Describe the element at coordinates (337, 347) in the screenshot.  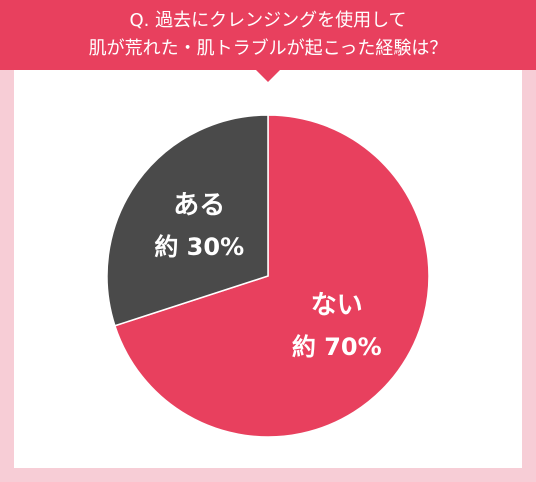
I see `slice-value-label: 約 70%` at that location.